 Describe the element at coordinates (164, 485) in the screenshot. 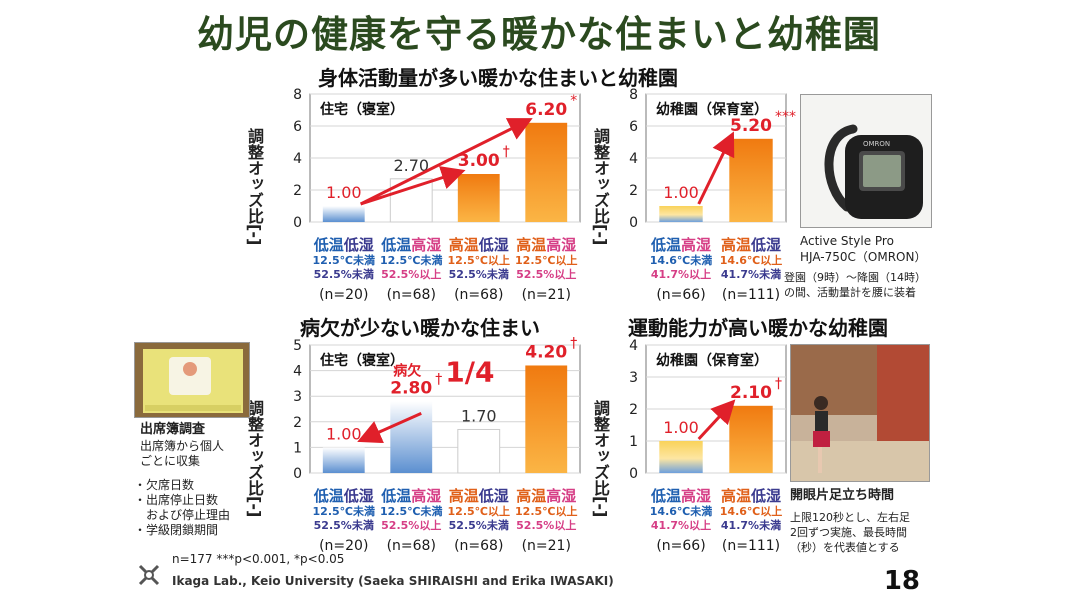

I see `attendance-item-1: ・欠席日数` at that location.